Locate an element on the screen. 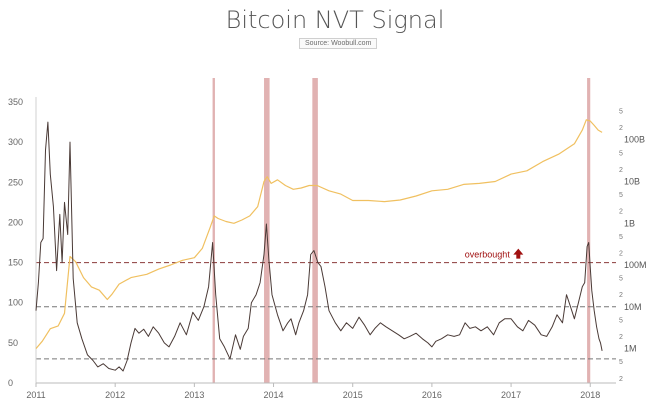  source-label: Source: Woobull.com is located at coordinates (338, 43).